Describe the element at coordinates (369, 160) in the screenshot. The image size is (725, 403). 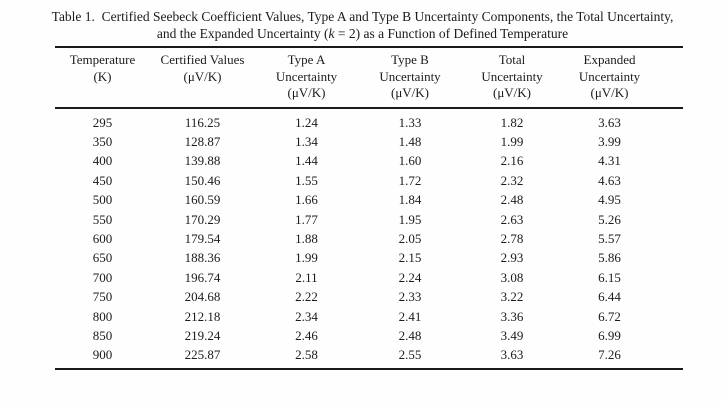
I see `table-row: 400 139.88 1.44 1.60 2.16 4.31` at that location.